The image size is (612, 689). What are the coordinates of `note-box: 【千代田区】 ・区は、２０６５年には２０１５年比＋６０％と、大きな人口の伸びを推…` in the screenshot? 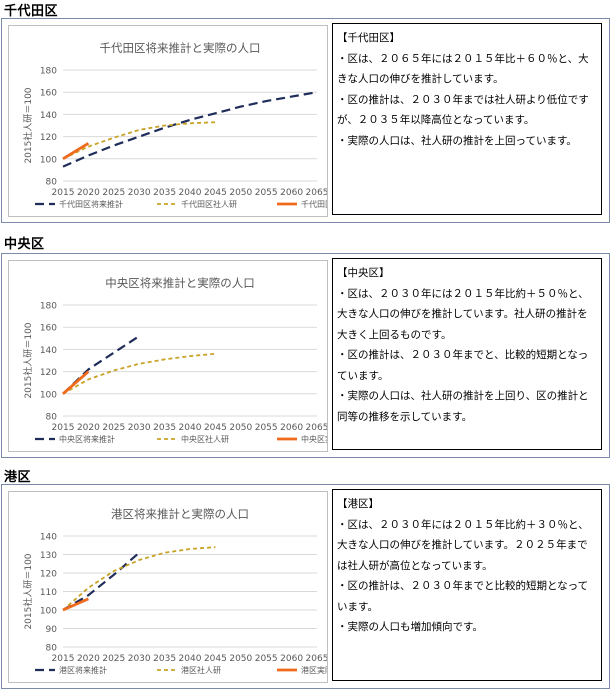 It's located at (467, 119).